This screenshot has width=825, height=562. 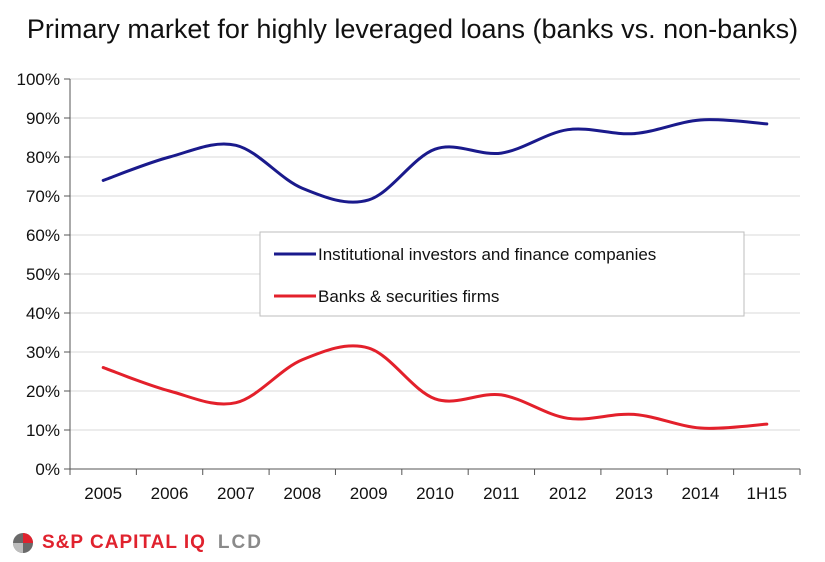 What do you see at coordinates (43, 430) in the screenshot?
I see `y-tick-label: 10%` at bounding box center [43, 430].